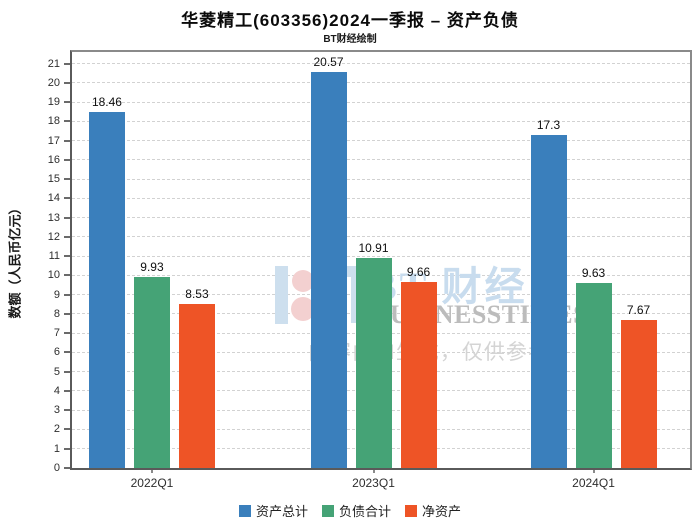 This screenshot has width=700, height=524. I want to click on y-tick-label: 13, so click(53, 217).